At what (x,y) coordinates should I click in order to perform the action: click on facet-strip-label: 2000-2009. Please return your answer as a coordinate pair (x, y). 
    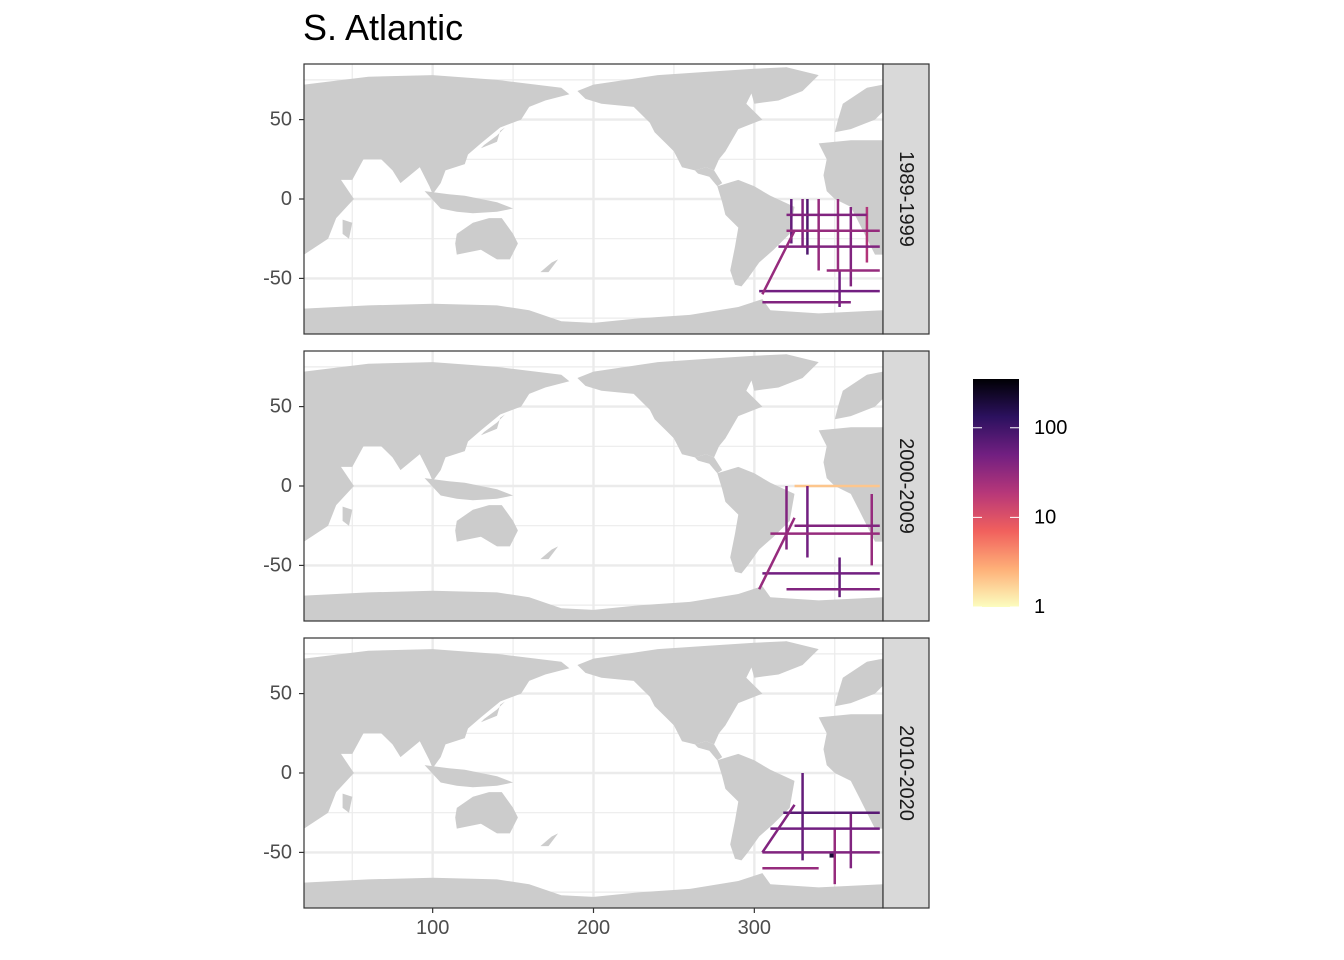
    Looking at the image, I should click on (906, 486).